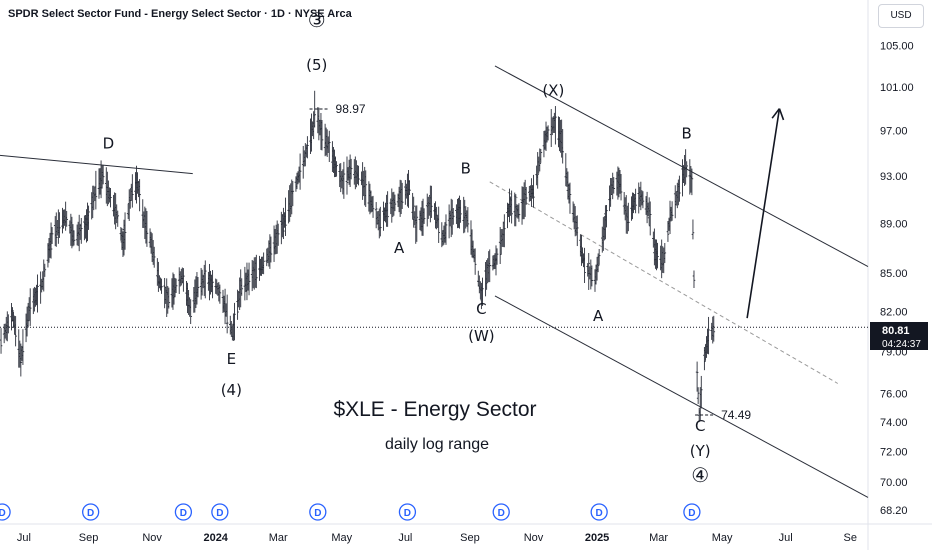 This screenshot has width=932, height=550. I want to click on x-tick-label: Jul, so click(405, 538).